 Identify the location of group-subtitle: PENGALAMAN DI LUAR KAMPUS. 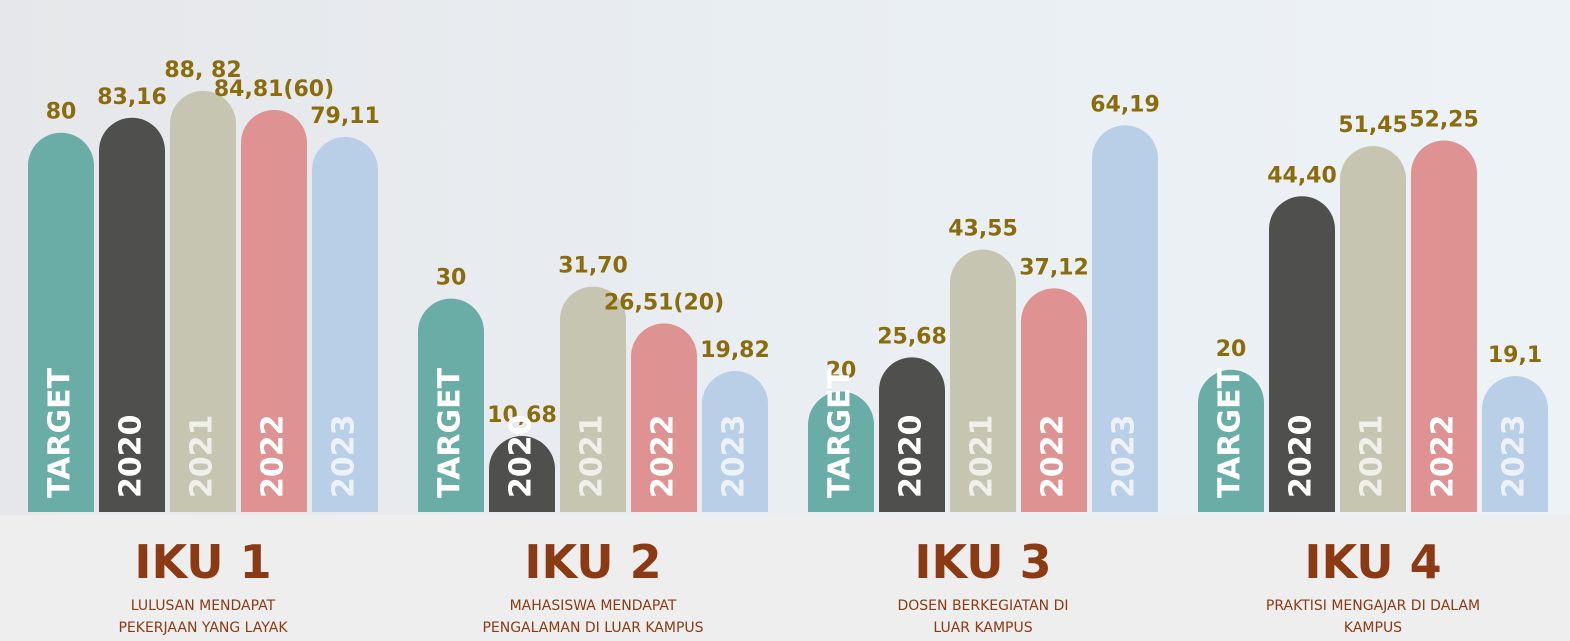
(592, 628).